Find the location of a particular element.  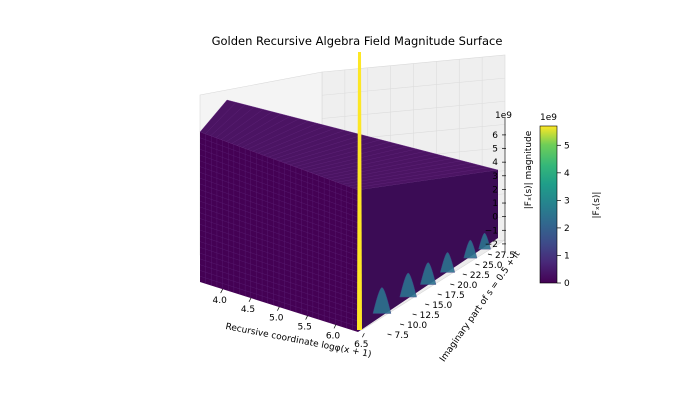

x-tick-label: 5.5 is located at coordinates (305, 328).